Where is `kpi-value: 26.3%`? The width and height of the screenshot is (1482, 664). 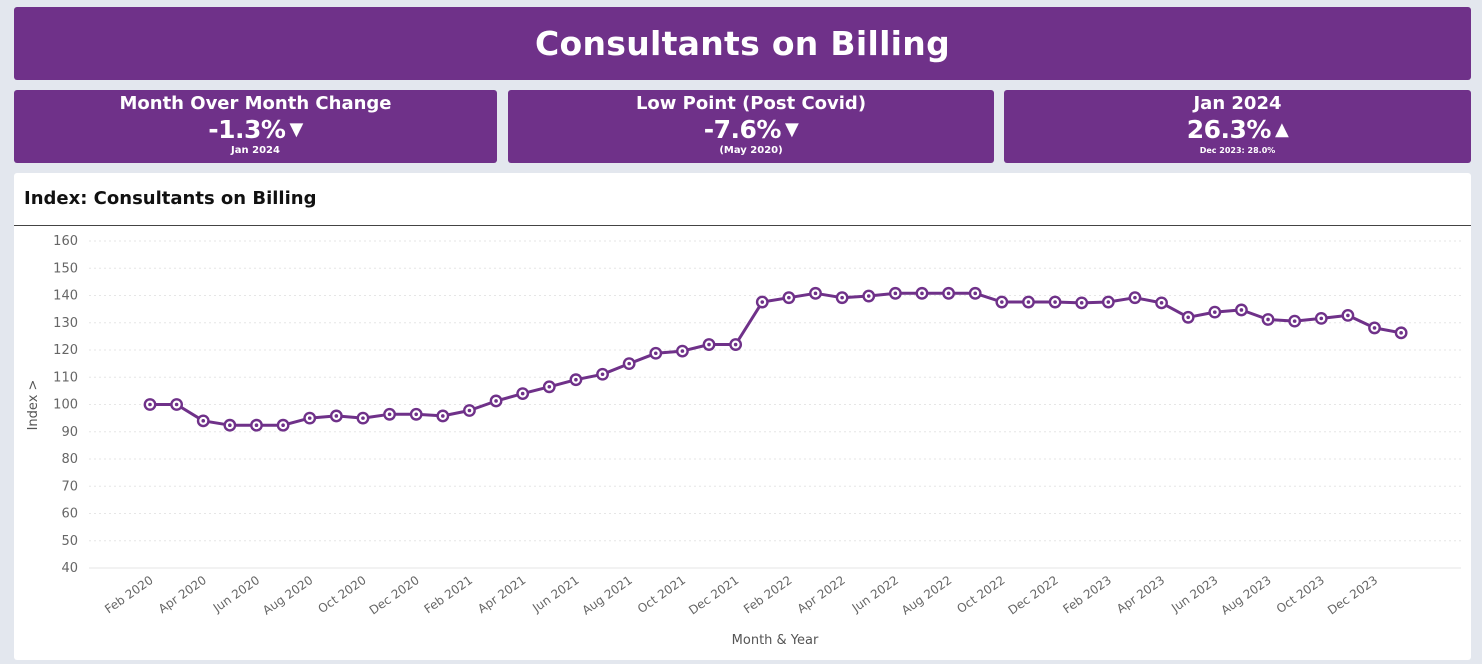
kpi-value: 26.3% is located at coordinates (1229, 129).